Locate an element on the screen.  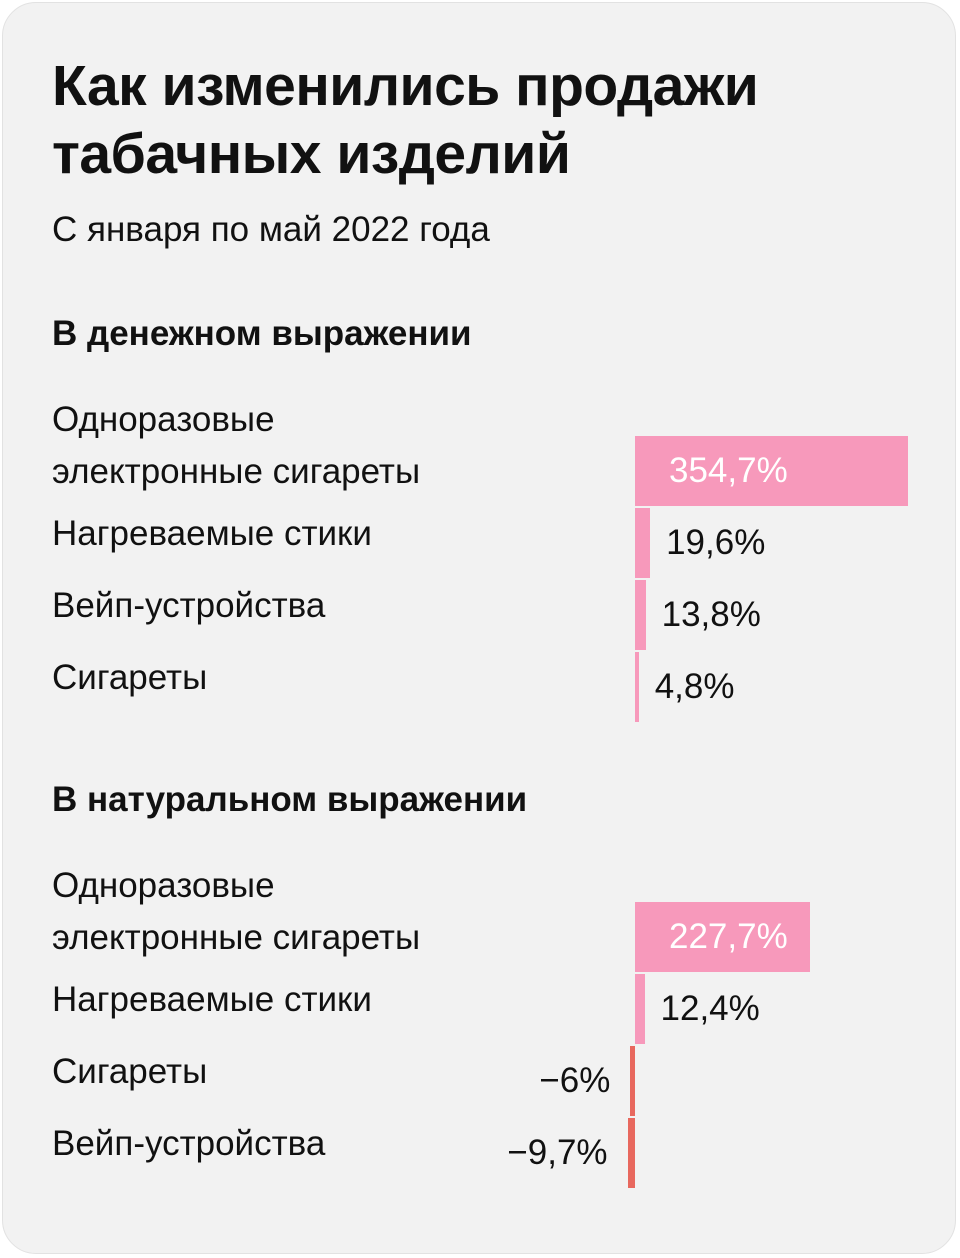
value-label: 354,7% is located at coordinates (728, 470).